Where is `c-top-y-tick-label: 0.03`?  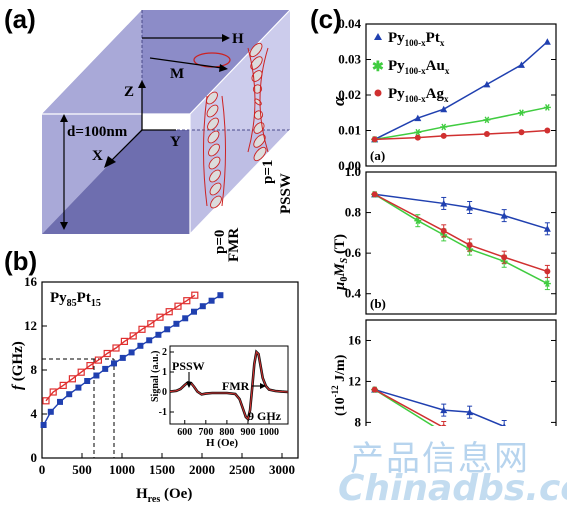
c-top-y-tick-label: 0.03 is located at coordinates (349, 59).